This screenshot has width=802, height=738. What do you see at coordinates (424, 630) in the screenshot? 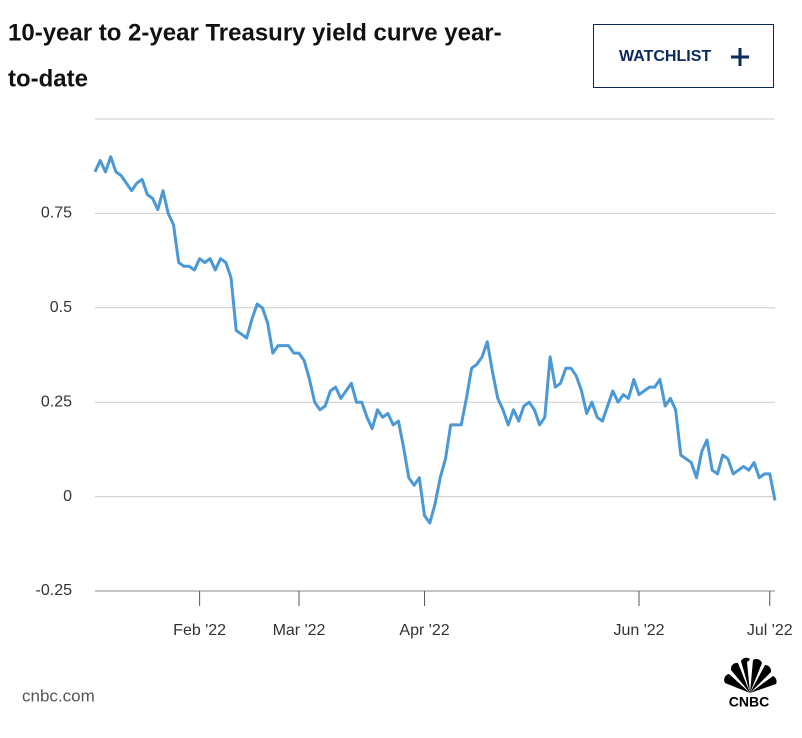
I see `x-tick-label: Apr '22` at bounding box center [424, 630].